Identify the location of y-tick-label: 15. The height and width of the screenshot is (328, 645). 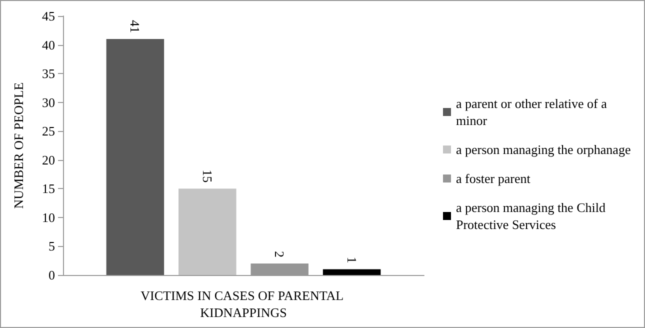
(48, 188).